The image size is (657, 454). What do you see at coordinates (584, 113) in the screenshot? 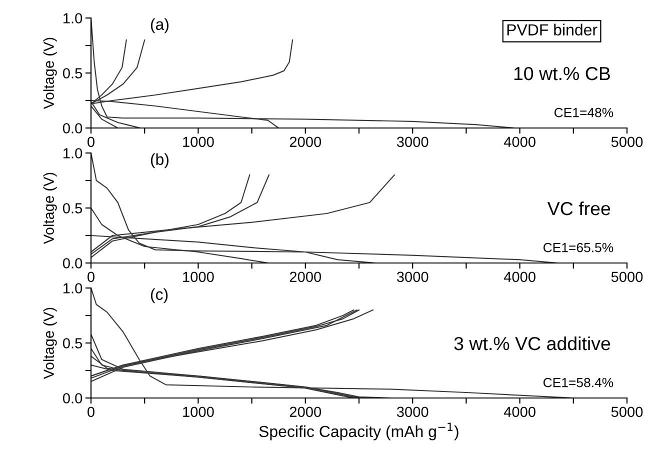
I see `annotation: CE1=48%` at bounding box center [584, 113].